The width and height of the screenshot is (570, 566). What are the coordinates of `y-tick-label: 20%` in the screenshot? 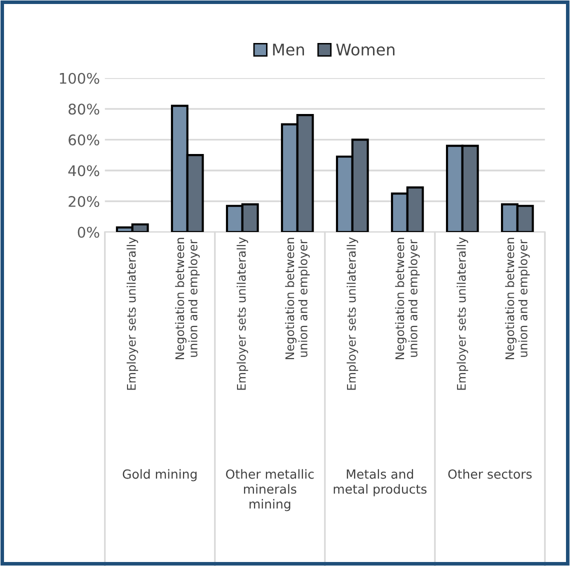 It's located at (84, 202).